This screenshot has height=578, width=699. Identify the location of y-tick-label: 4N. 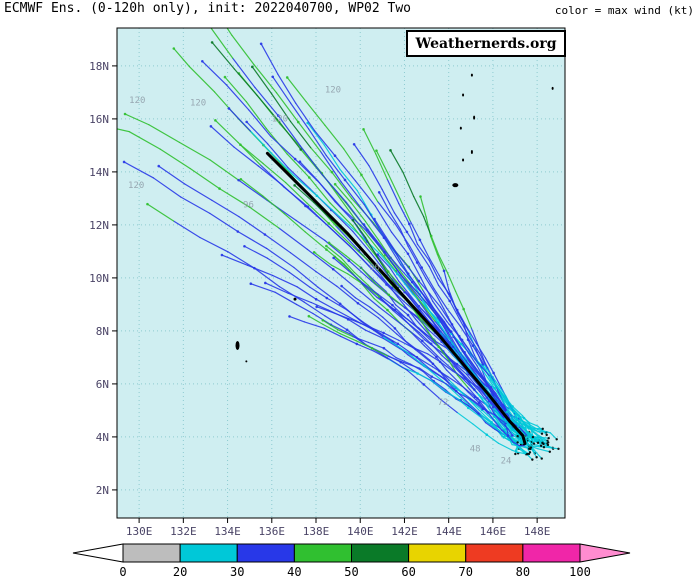
(102, 437).